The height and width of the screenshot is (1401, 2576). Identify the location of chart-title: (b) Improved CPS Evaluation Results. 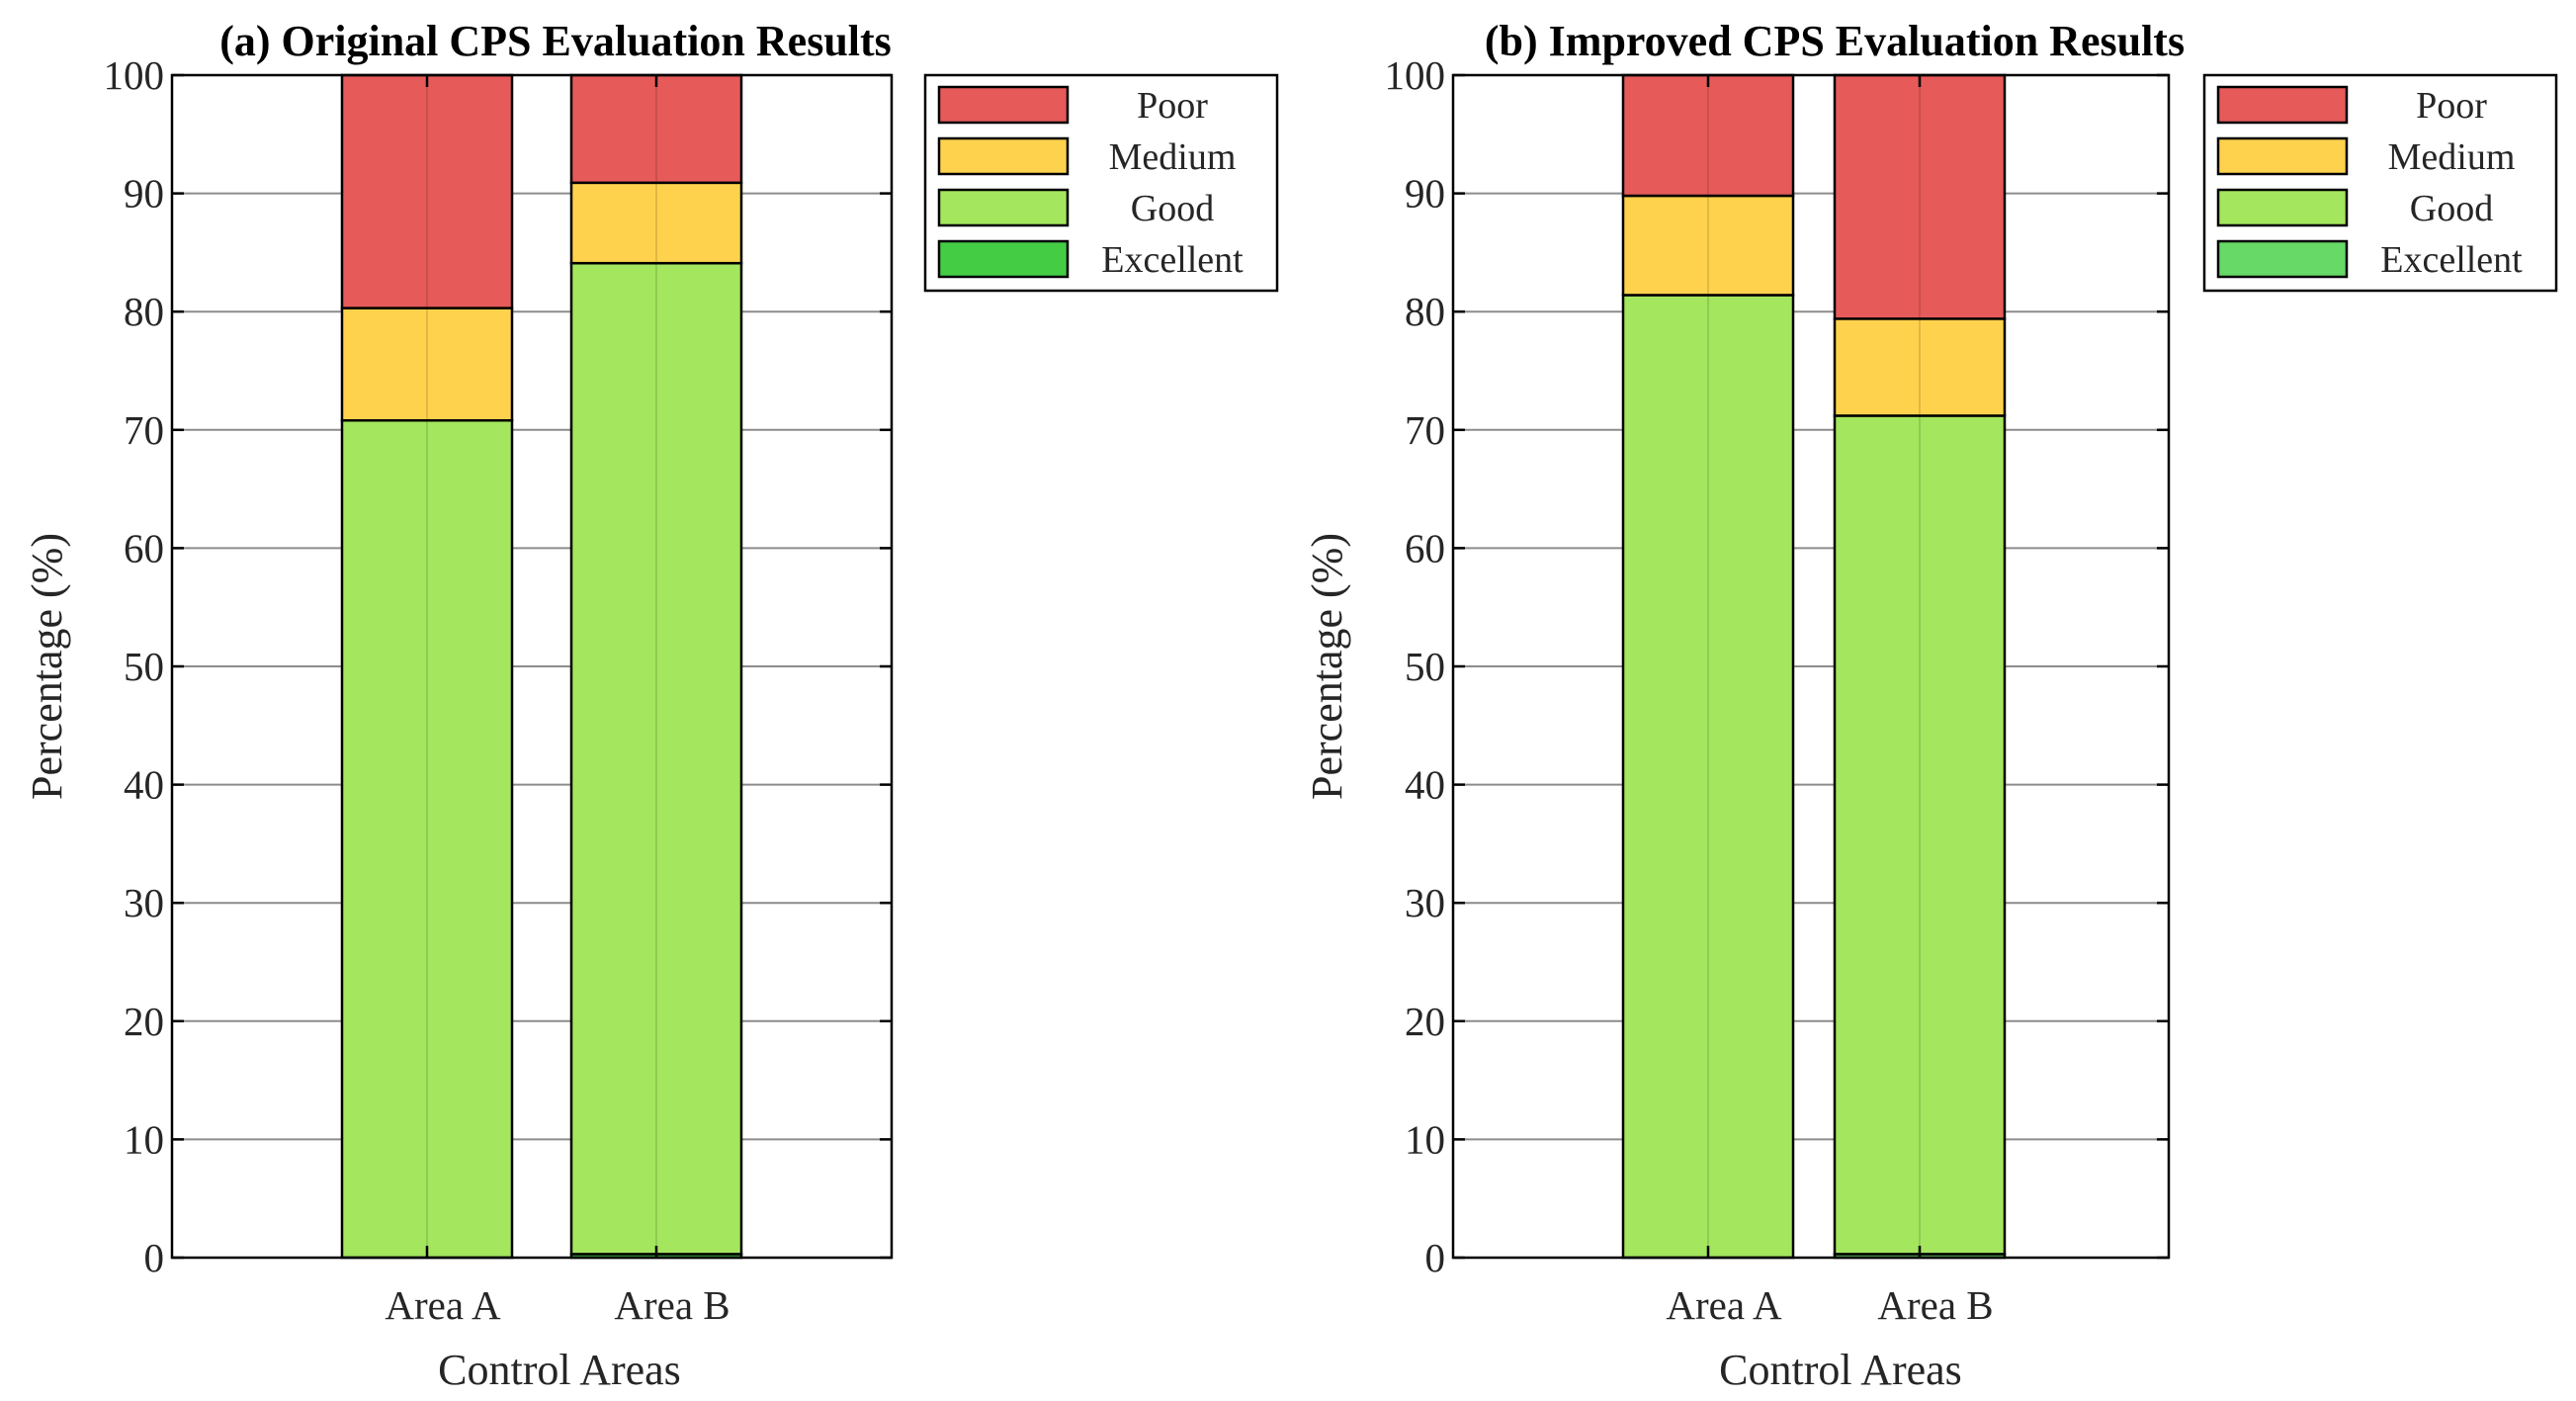
(1835, 41).